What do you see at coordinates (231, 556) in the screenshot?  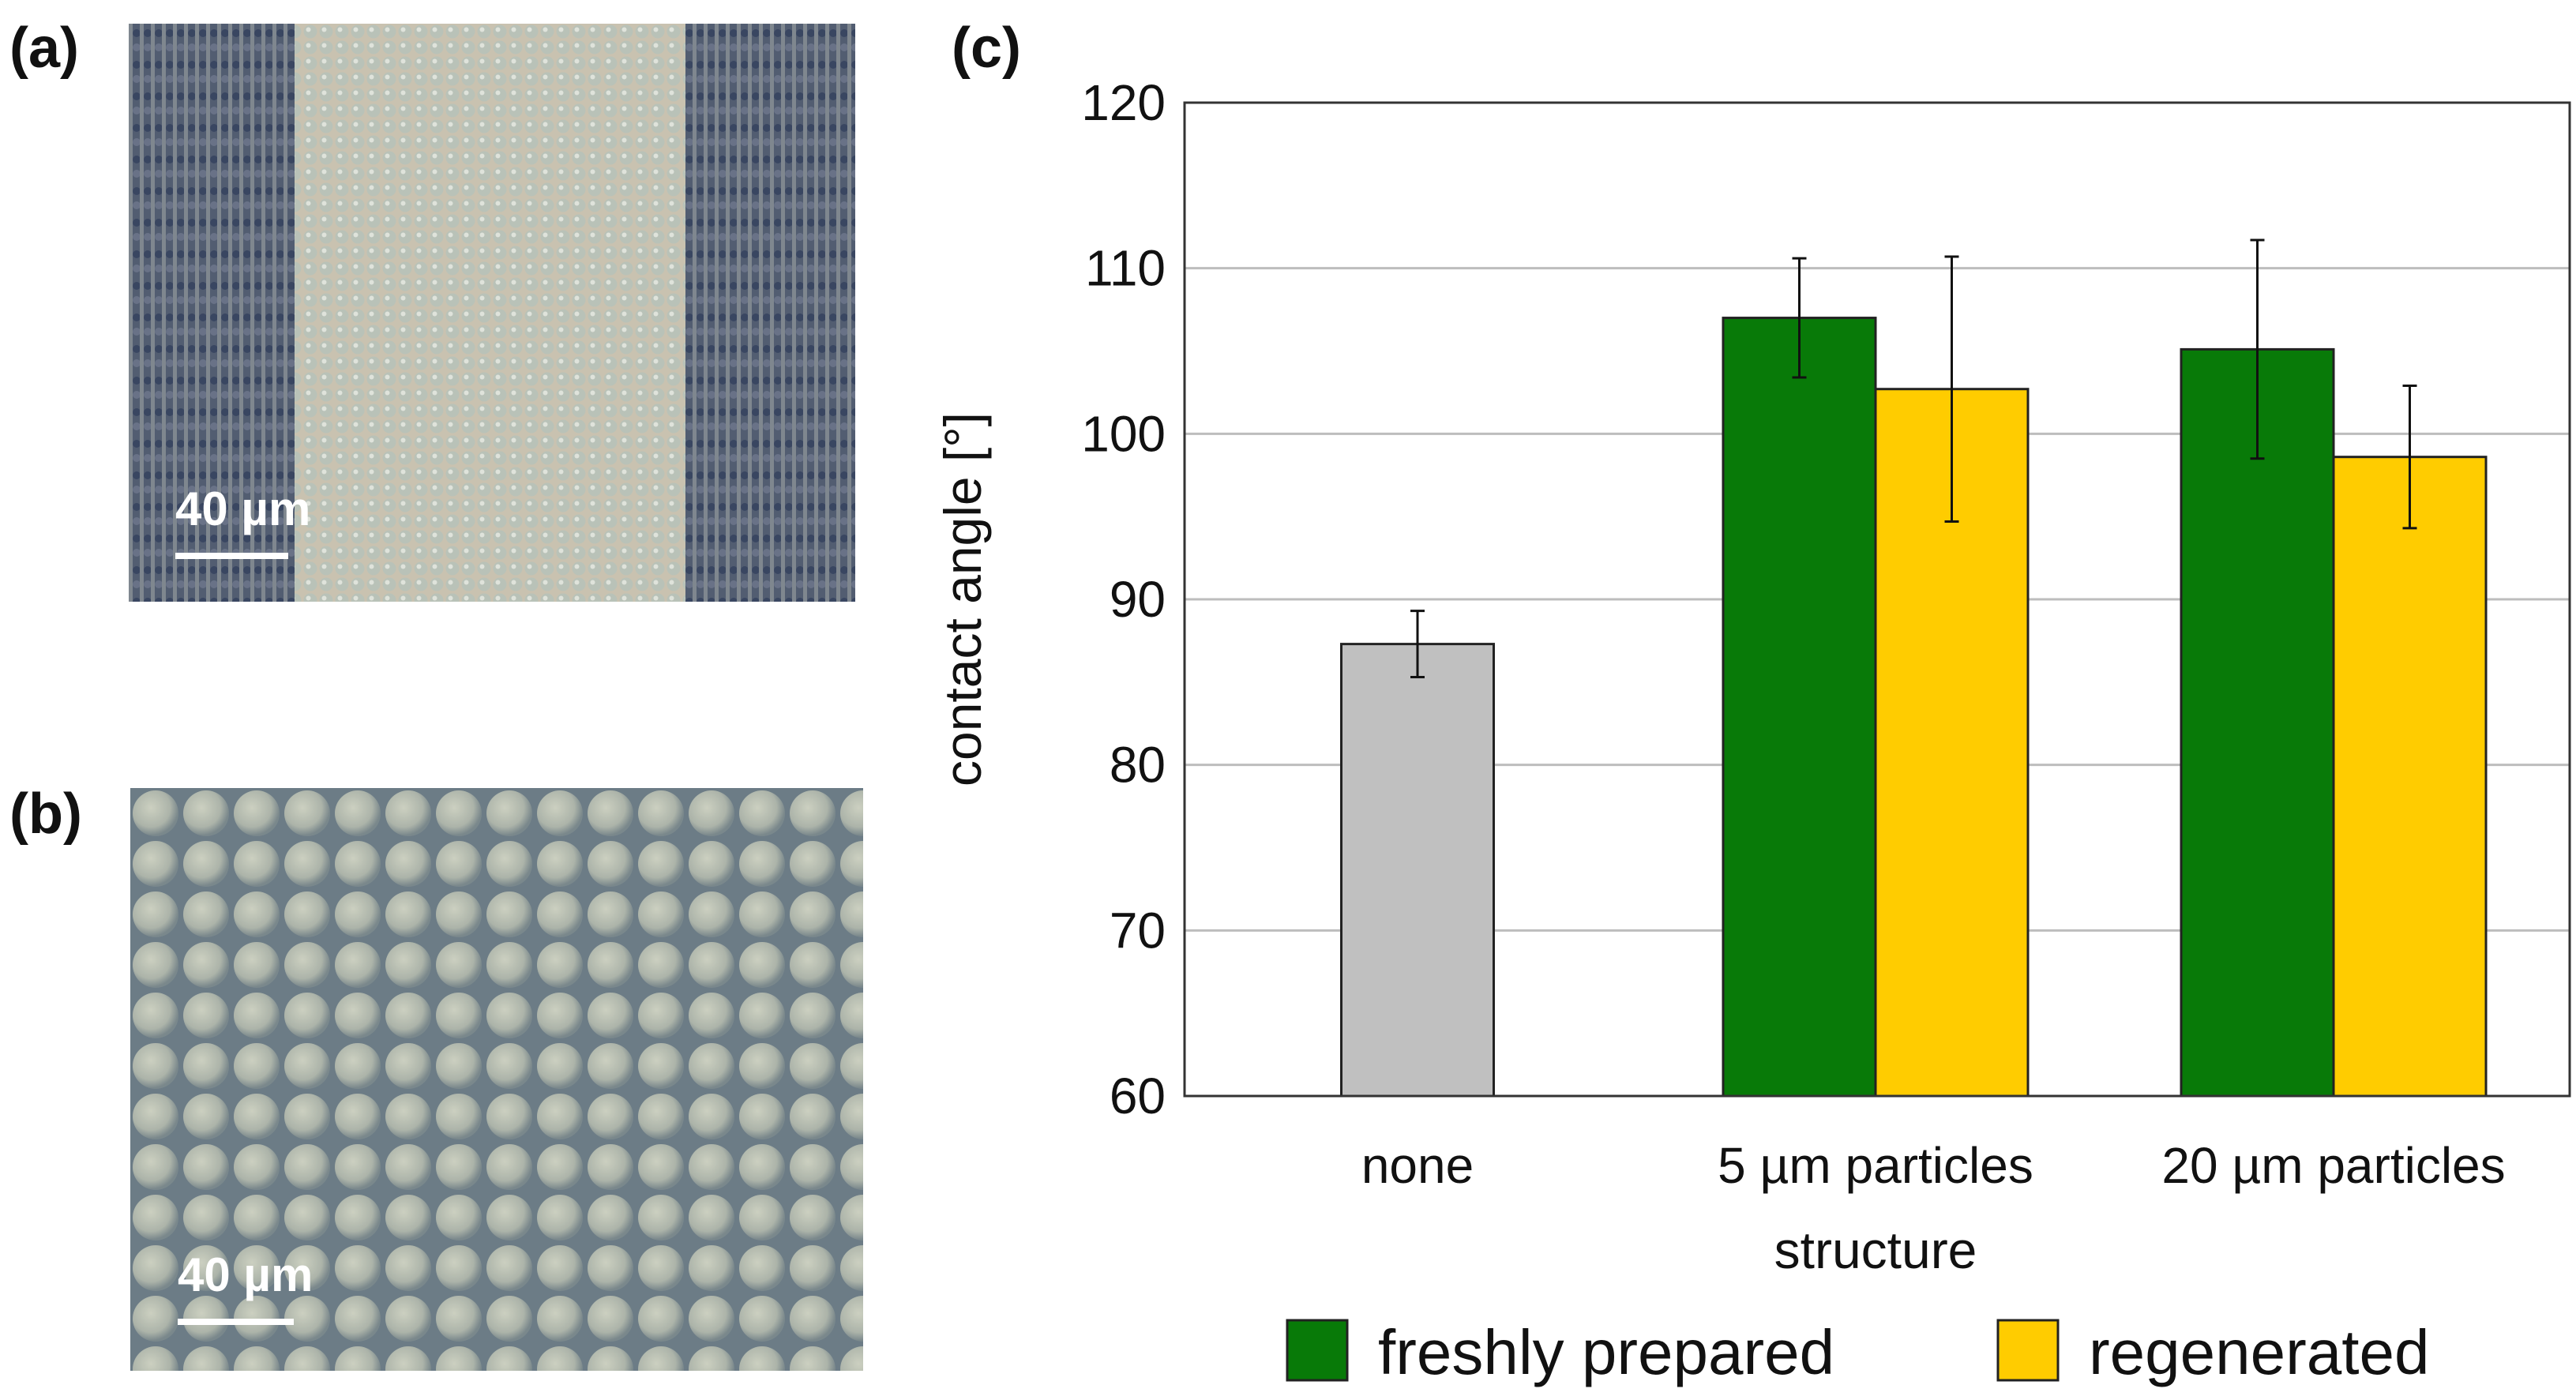 I see `scale-bar-a` at bounding box center [231, 556].